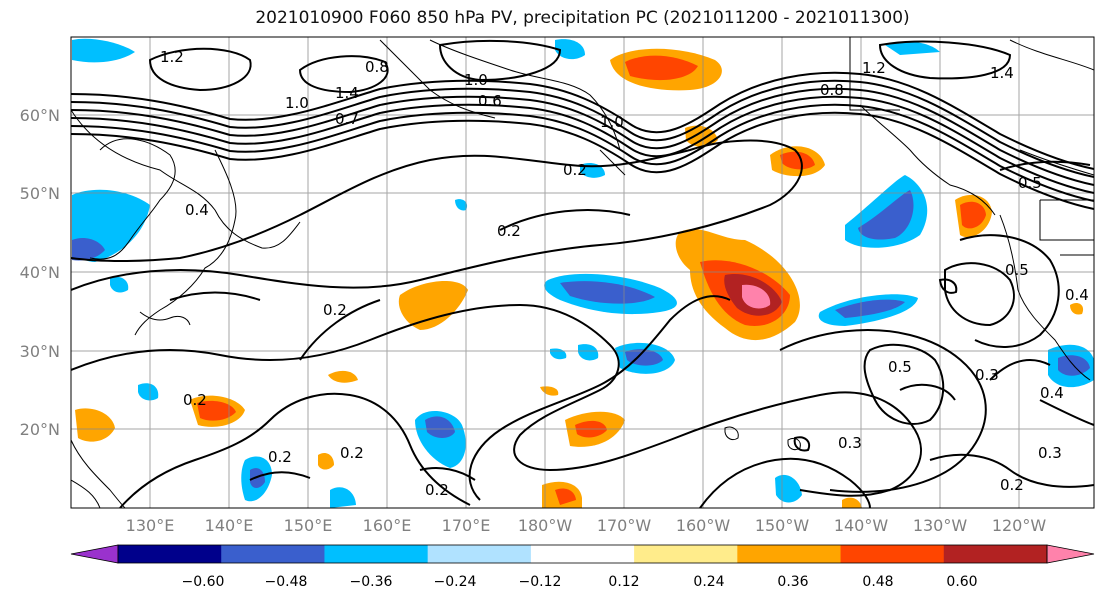 The width and height of the screenshot is (1105, 601). I want to click on lat-label-50n: 50°N, so click(40, 193).